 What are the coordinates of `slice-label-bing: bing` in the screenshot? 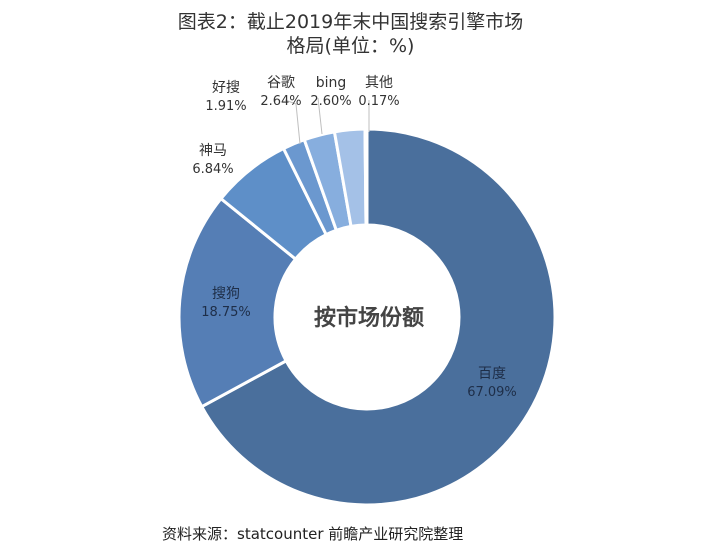 It's located at (331, 83).